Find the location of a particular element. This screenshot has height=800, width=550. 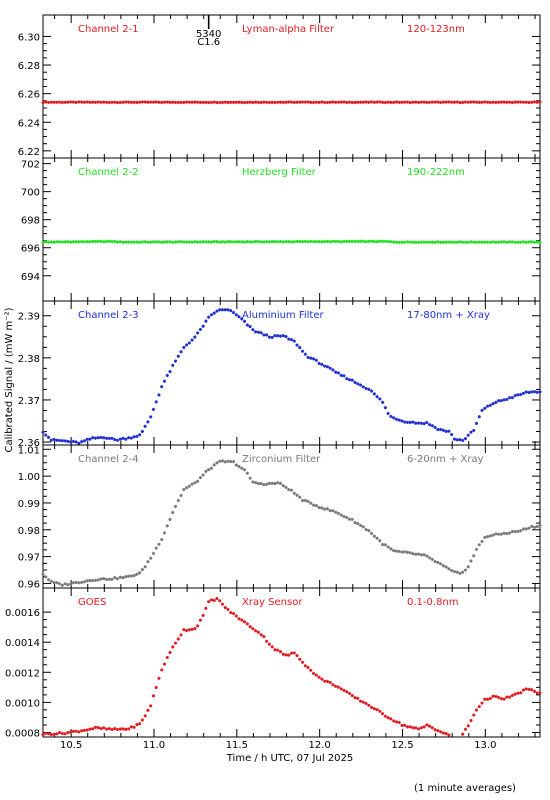

y-tick-label: 700 is located at coordinates (30, 193).